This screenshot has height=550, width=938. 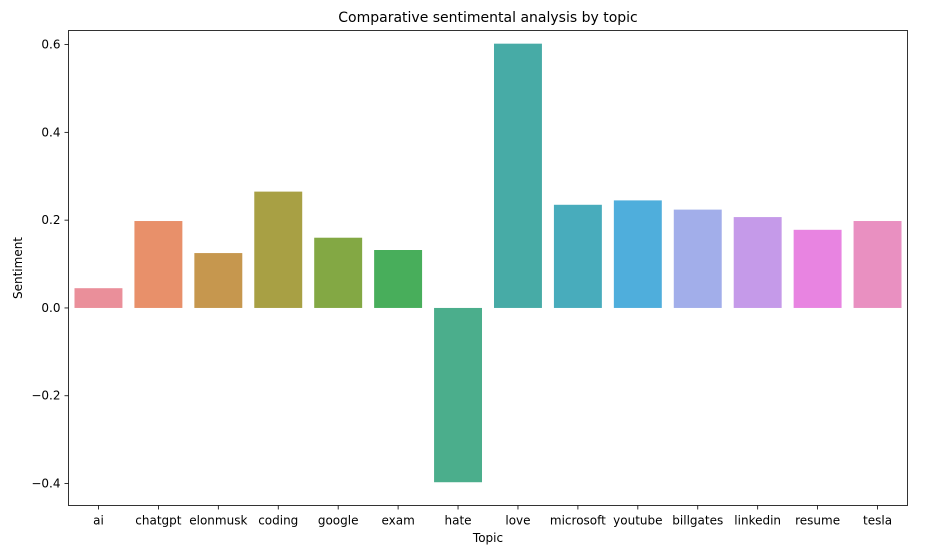 I want to click on x-tick-label-resume: resume, so click(x=817, y=521).